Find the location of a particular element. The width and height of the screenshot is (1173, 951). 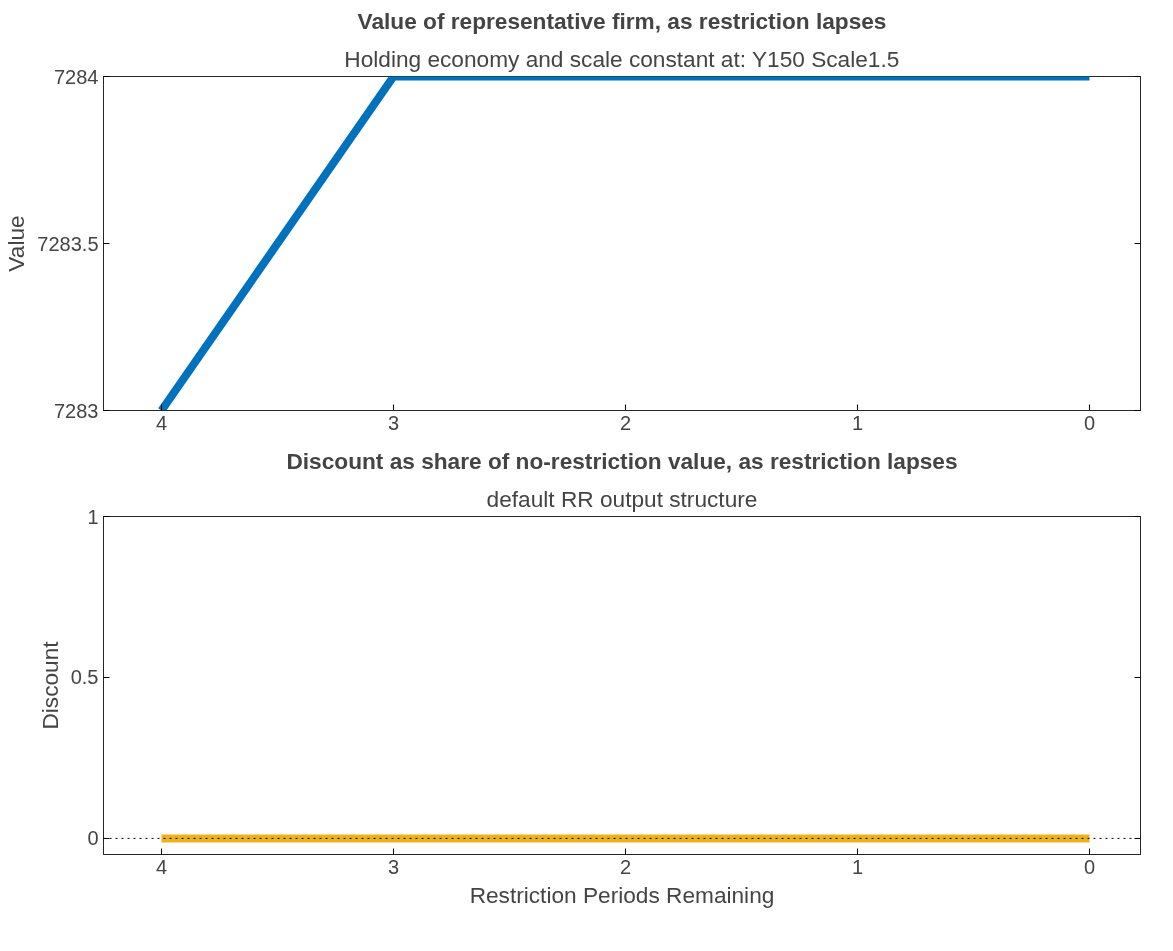

y-tick-label: 0 is located at coordinates (93, 838).